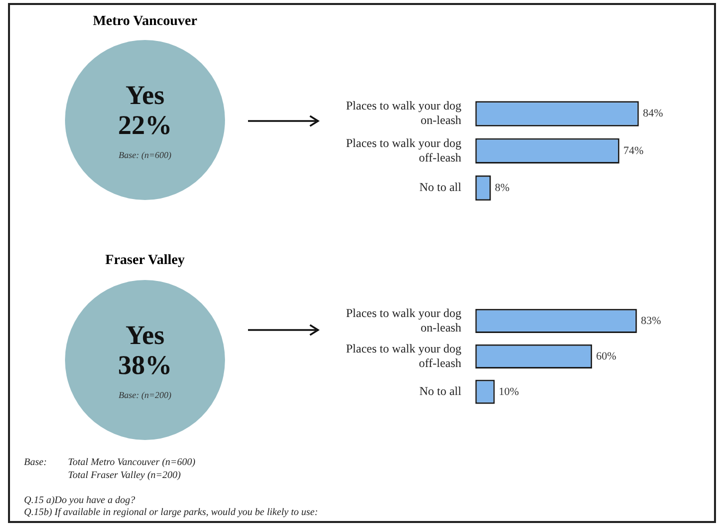 Image resolution: width=725 pixels, height=530 pixels. What do you see at coordinates (145, 22) in the screenshot?
I see `text: Metro Vancouver` at bounding box center [145, 22].